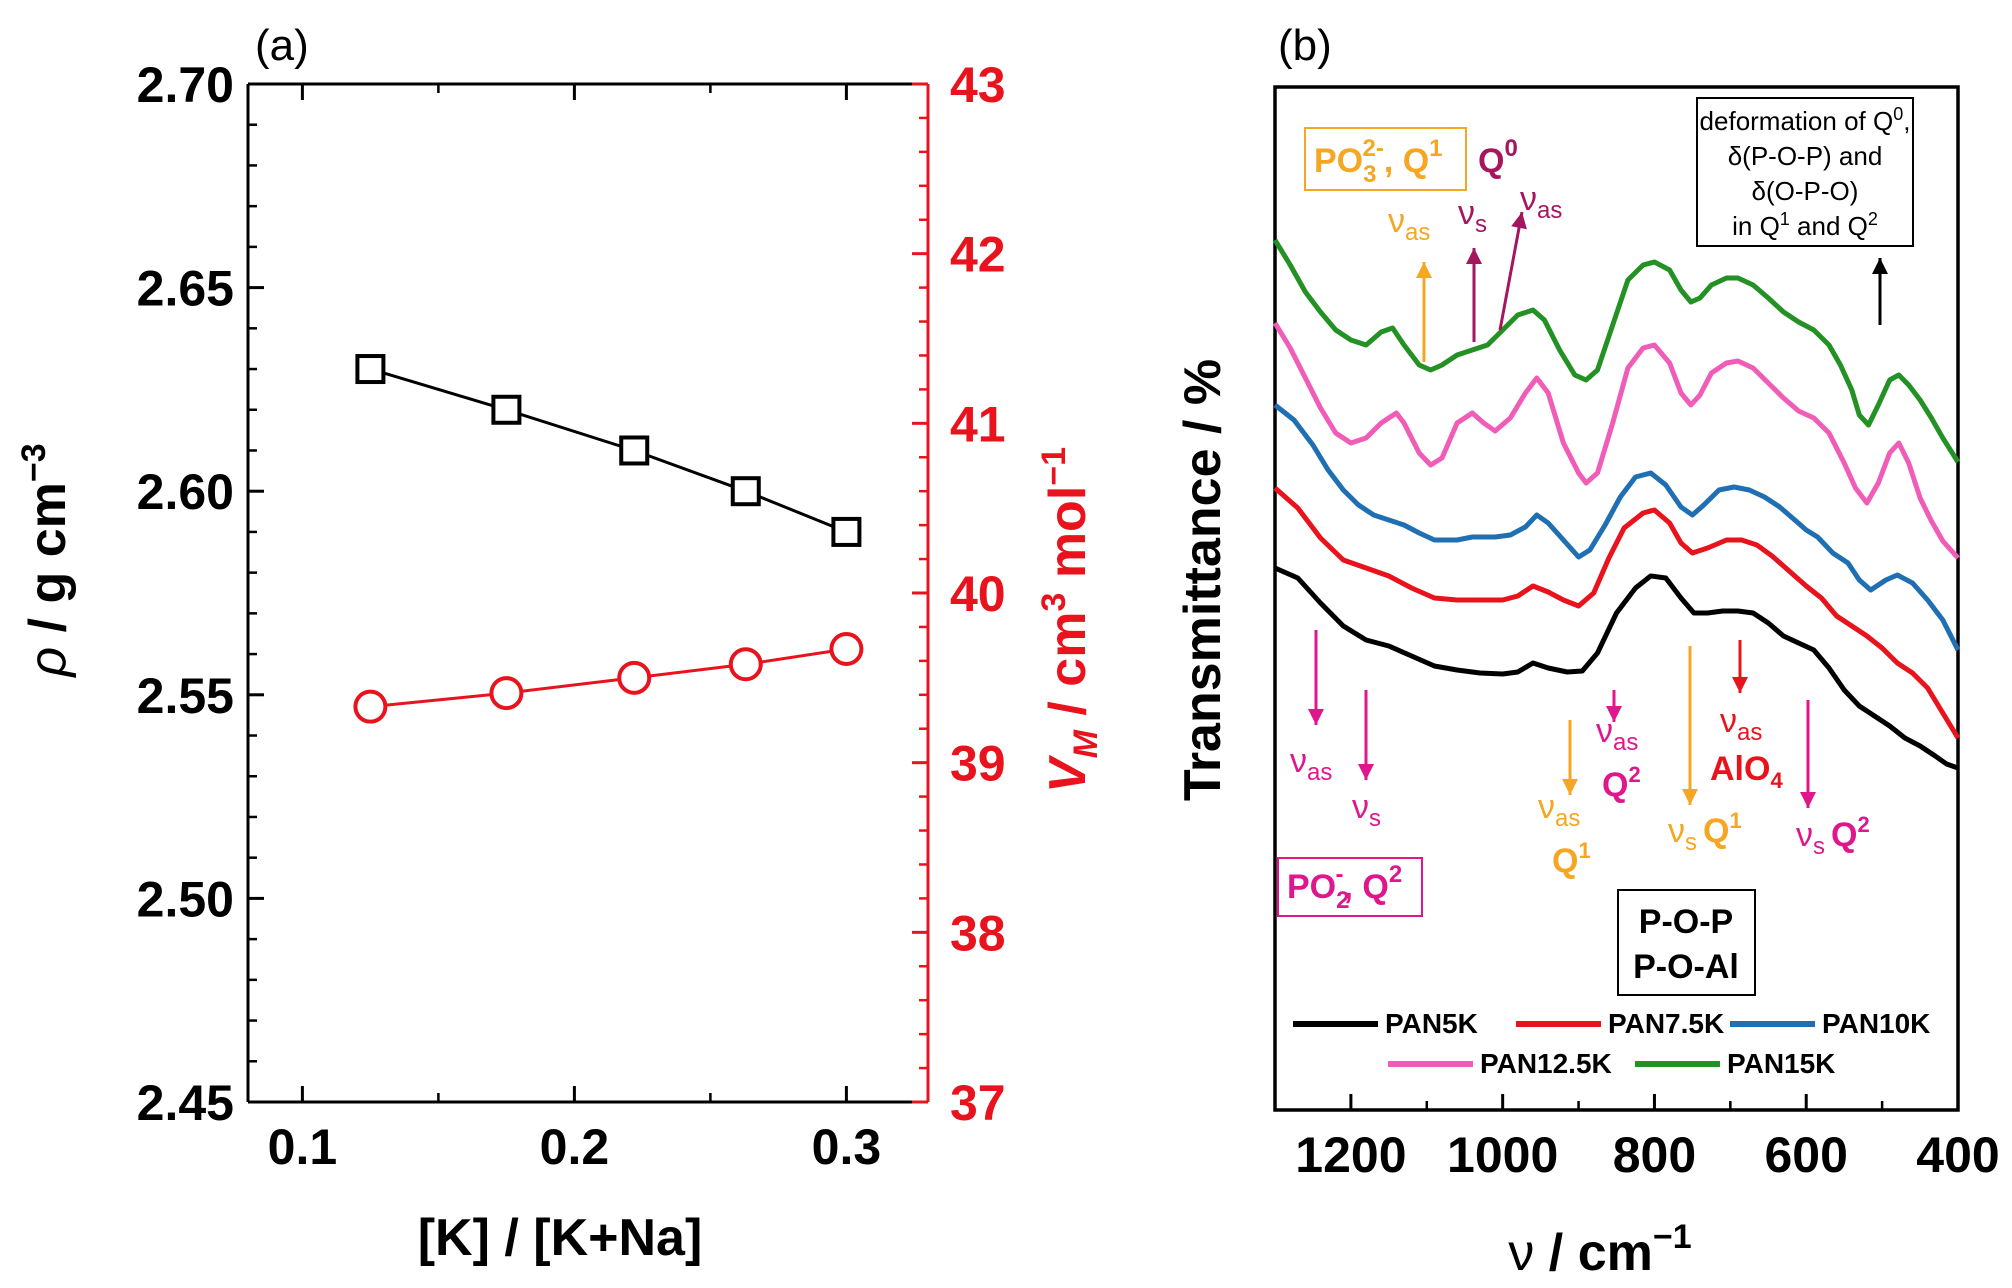  Describe the element at coordinates (1616, 351) in the screenshot. I see `spectrum-PAN15K` at that location.